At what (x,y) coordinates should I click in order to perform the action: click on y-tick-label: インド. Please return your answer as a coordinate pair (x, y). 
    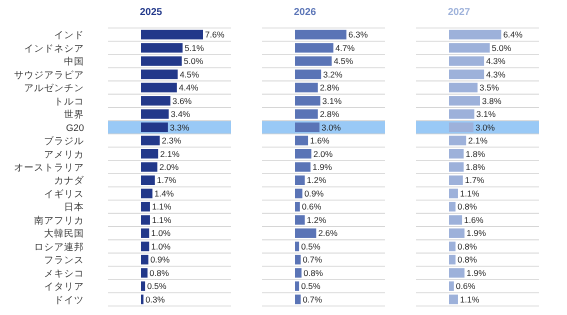
    Looking at the image, I should click on (69, 36).